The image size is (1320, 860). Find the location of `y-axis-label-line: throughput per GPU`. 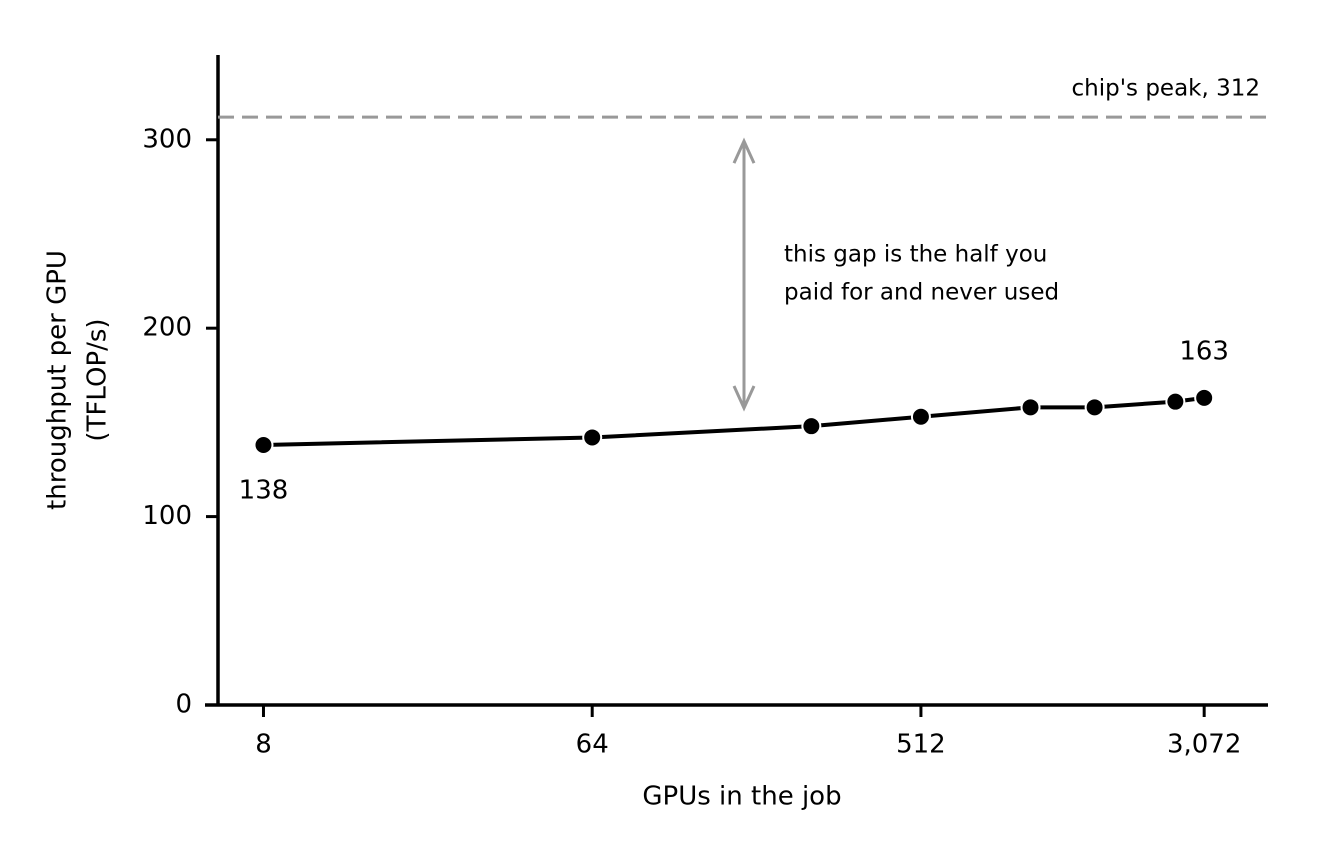

y-axis-label-line: throughput per GPU is located at coordinates (58, 380).